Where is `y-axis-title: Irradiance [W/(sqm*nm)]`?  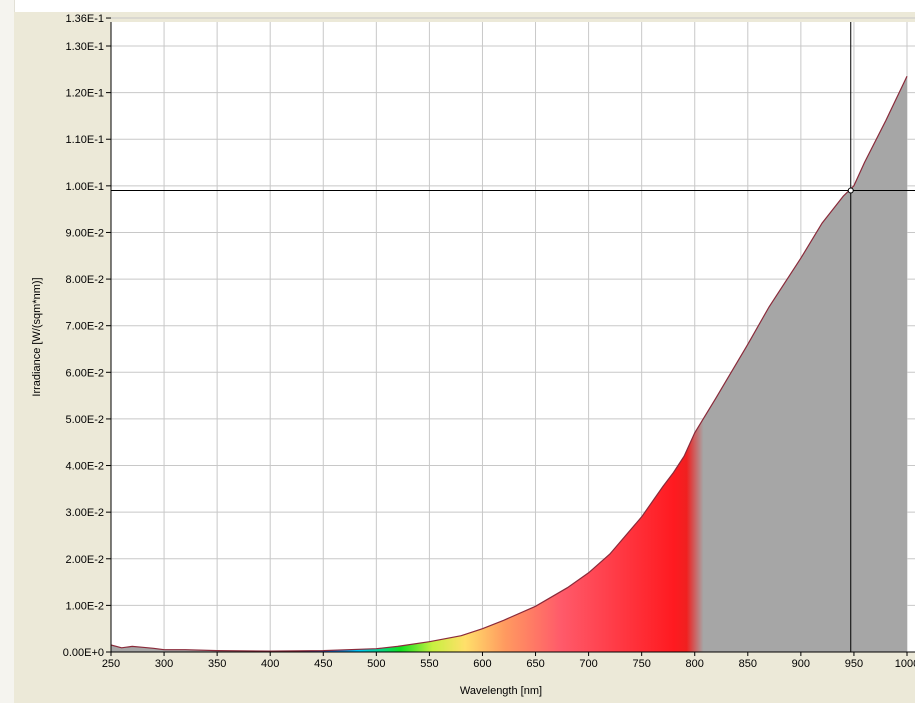
y-axis-title: Irradiance [W/(sqm*nm)] is located at coordinates (37, 336).